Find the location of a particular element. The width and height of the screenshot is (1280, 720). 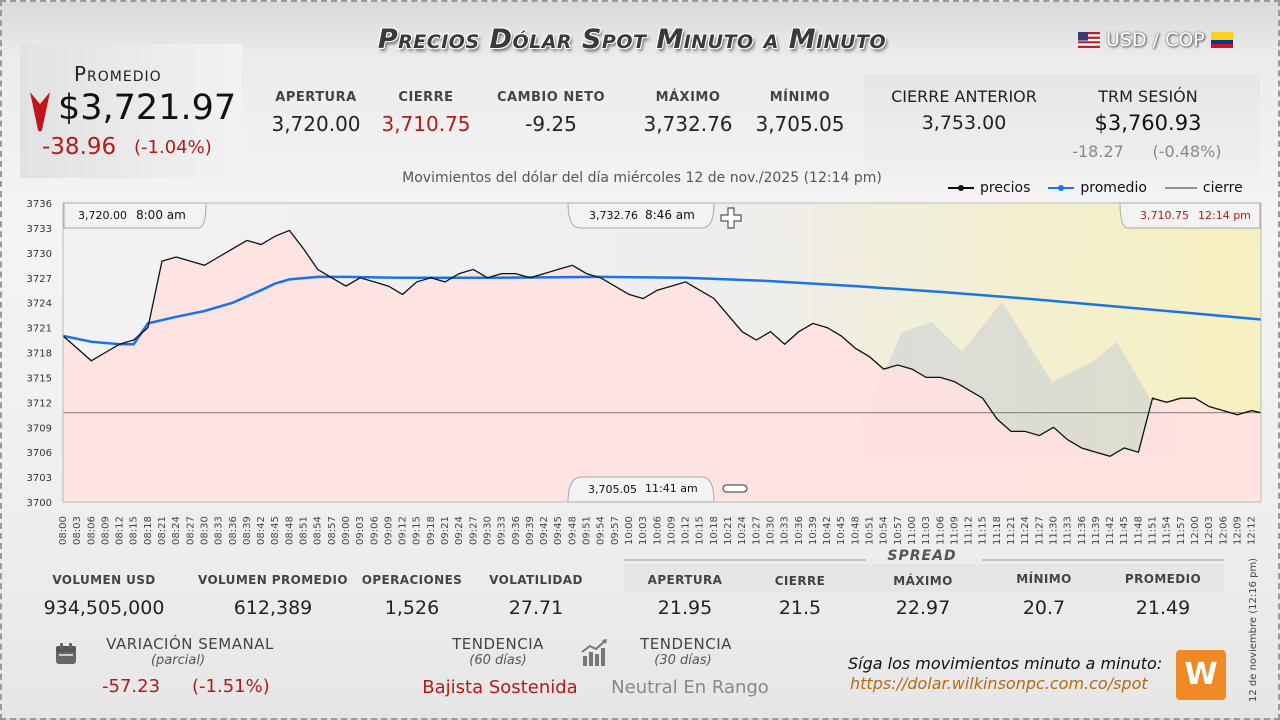

max-tooltip-time: 8:46 am is located at coordinates (670, 215).